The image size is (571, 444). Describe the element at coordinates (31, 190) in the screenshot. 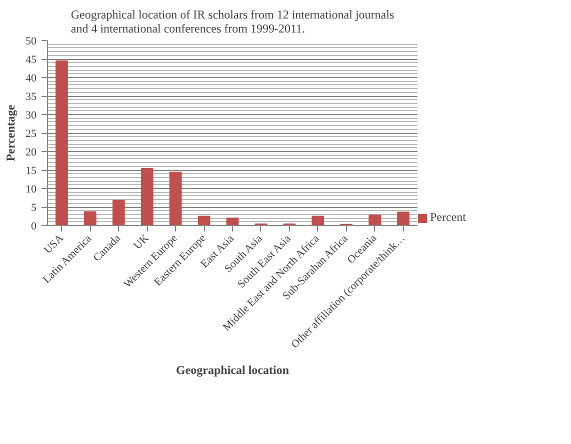

I see `y-tick-label: 10` at that location.